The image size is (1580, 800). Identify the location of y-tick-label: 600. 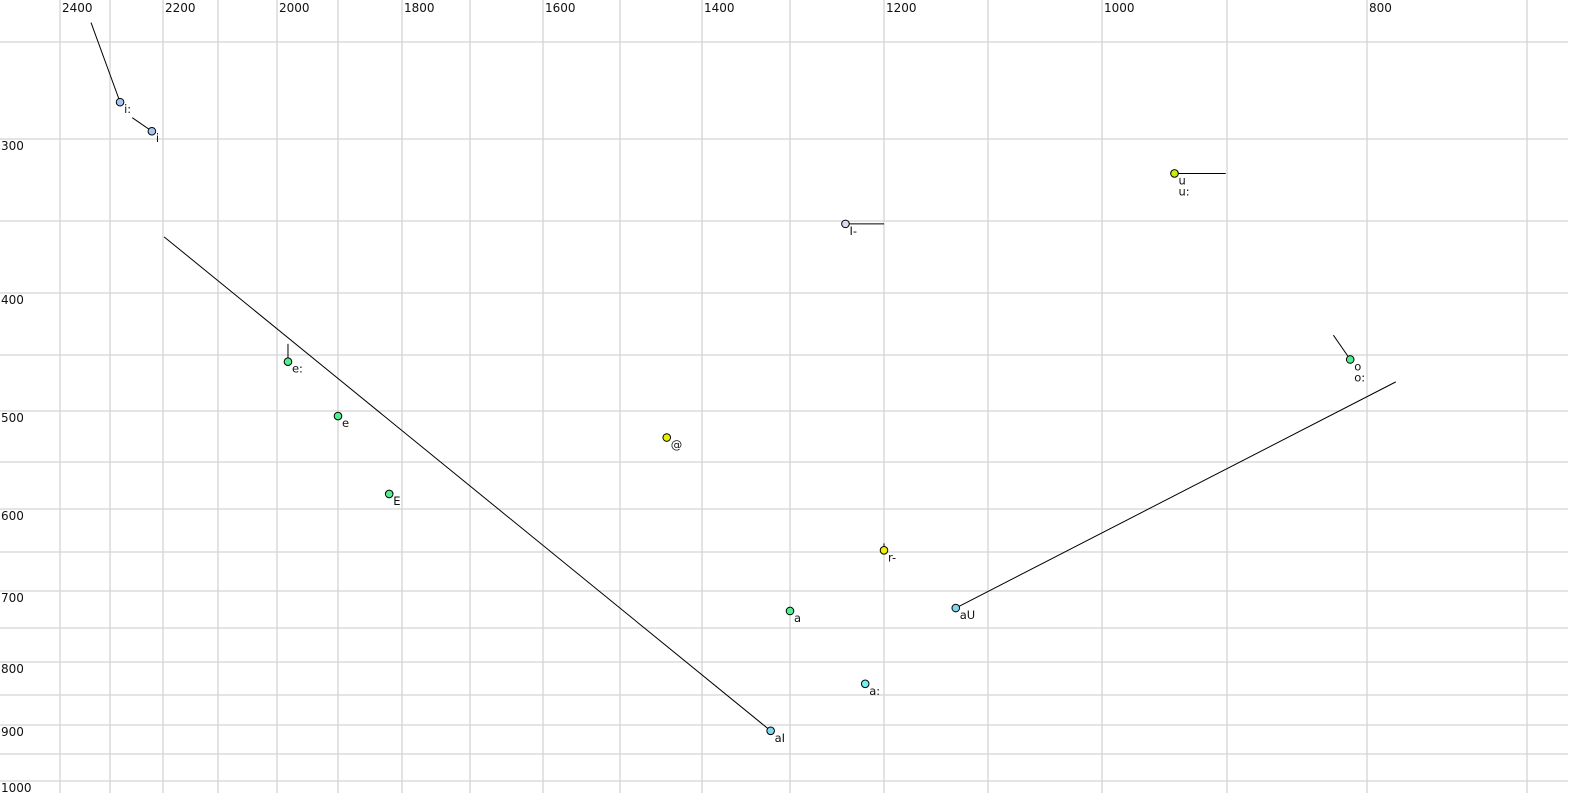
(12, 516).